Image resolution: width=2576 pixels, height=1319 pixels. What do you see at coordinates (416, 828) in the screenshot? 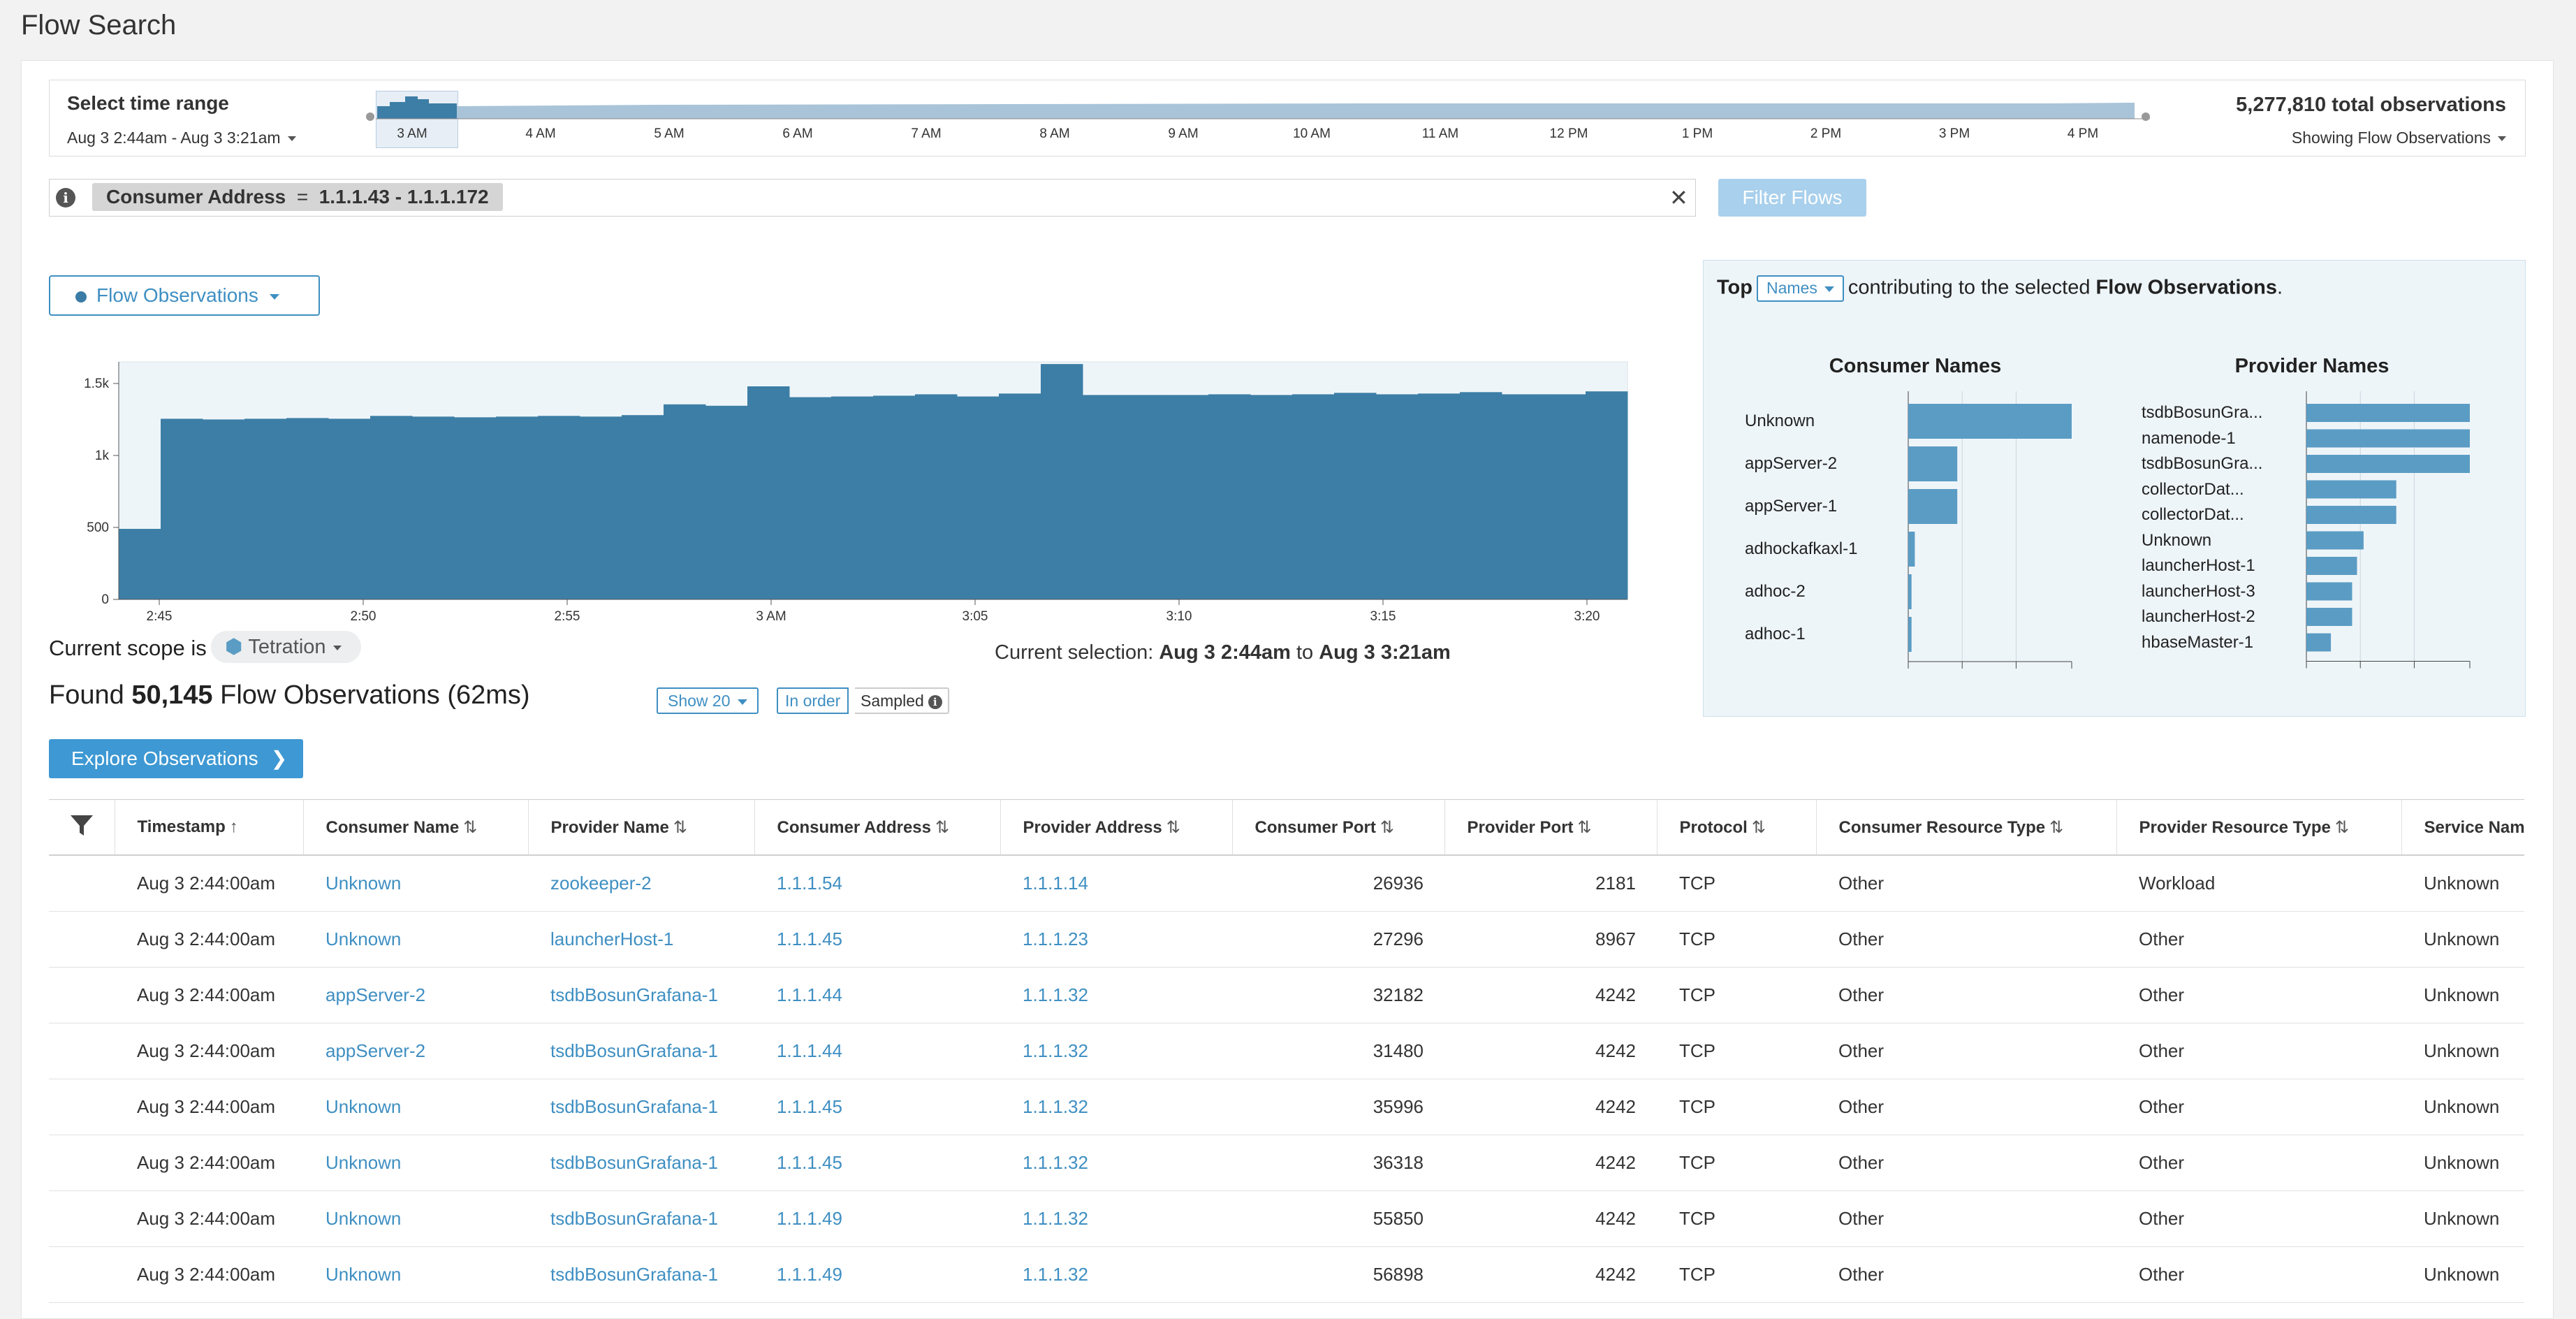
I see `column-header-consumer-name: Consumer Name ⇅` at bounding box center [416, 828].